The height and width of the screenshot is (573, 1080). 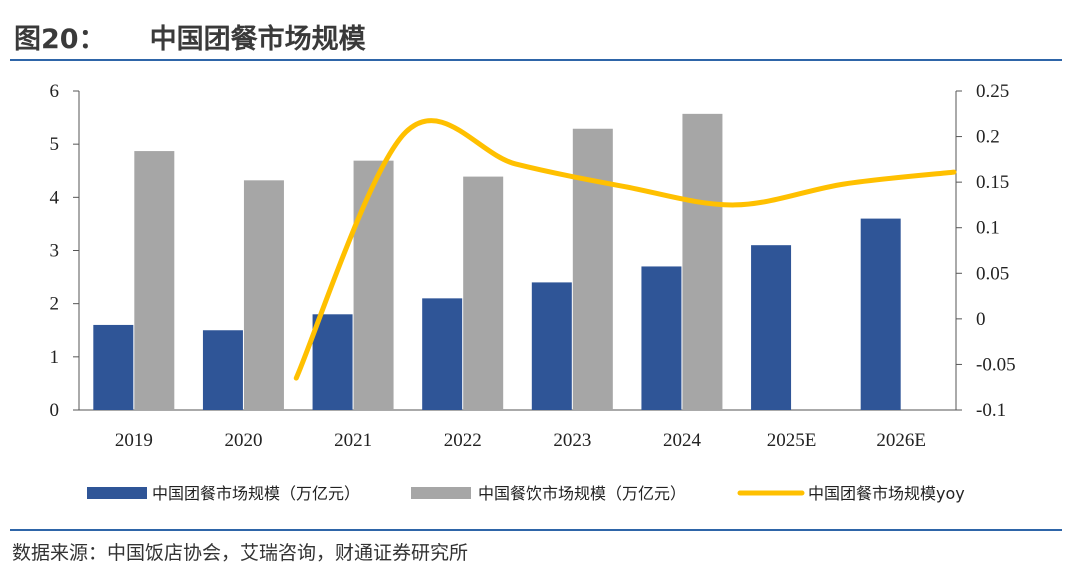 I want to click on left-tick-label: 1, so click(x=55, y=357).